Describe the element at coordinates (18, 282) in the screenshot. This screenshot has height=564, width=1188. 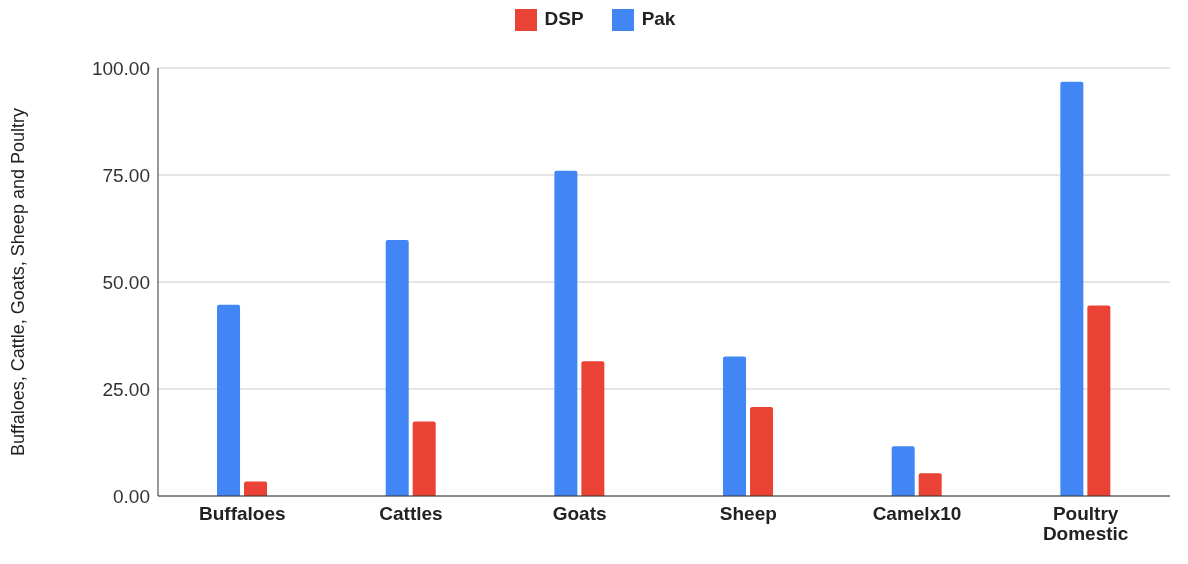
I see `y-axis-title: Buffaloes, Cattle, Goats, Sheep and Poultry` at that location.